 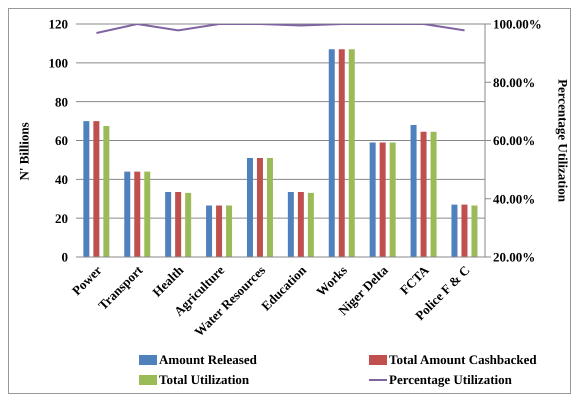 I want to click on legend-label: Amount Released, so click(x=208, y=360).